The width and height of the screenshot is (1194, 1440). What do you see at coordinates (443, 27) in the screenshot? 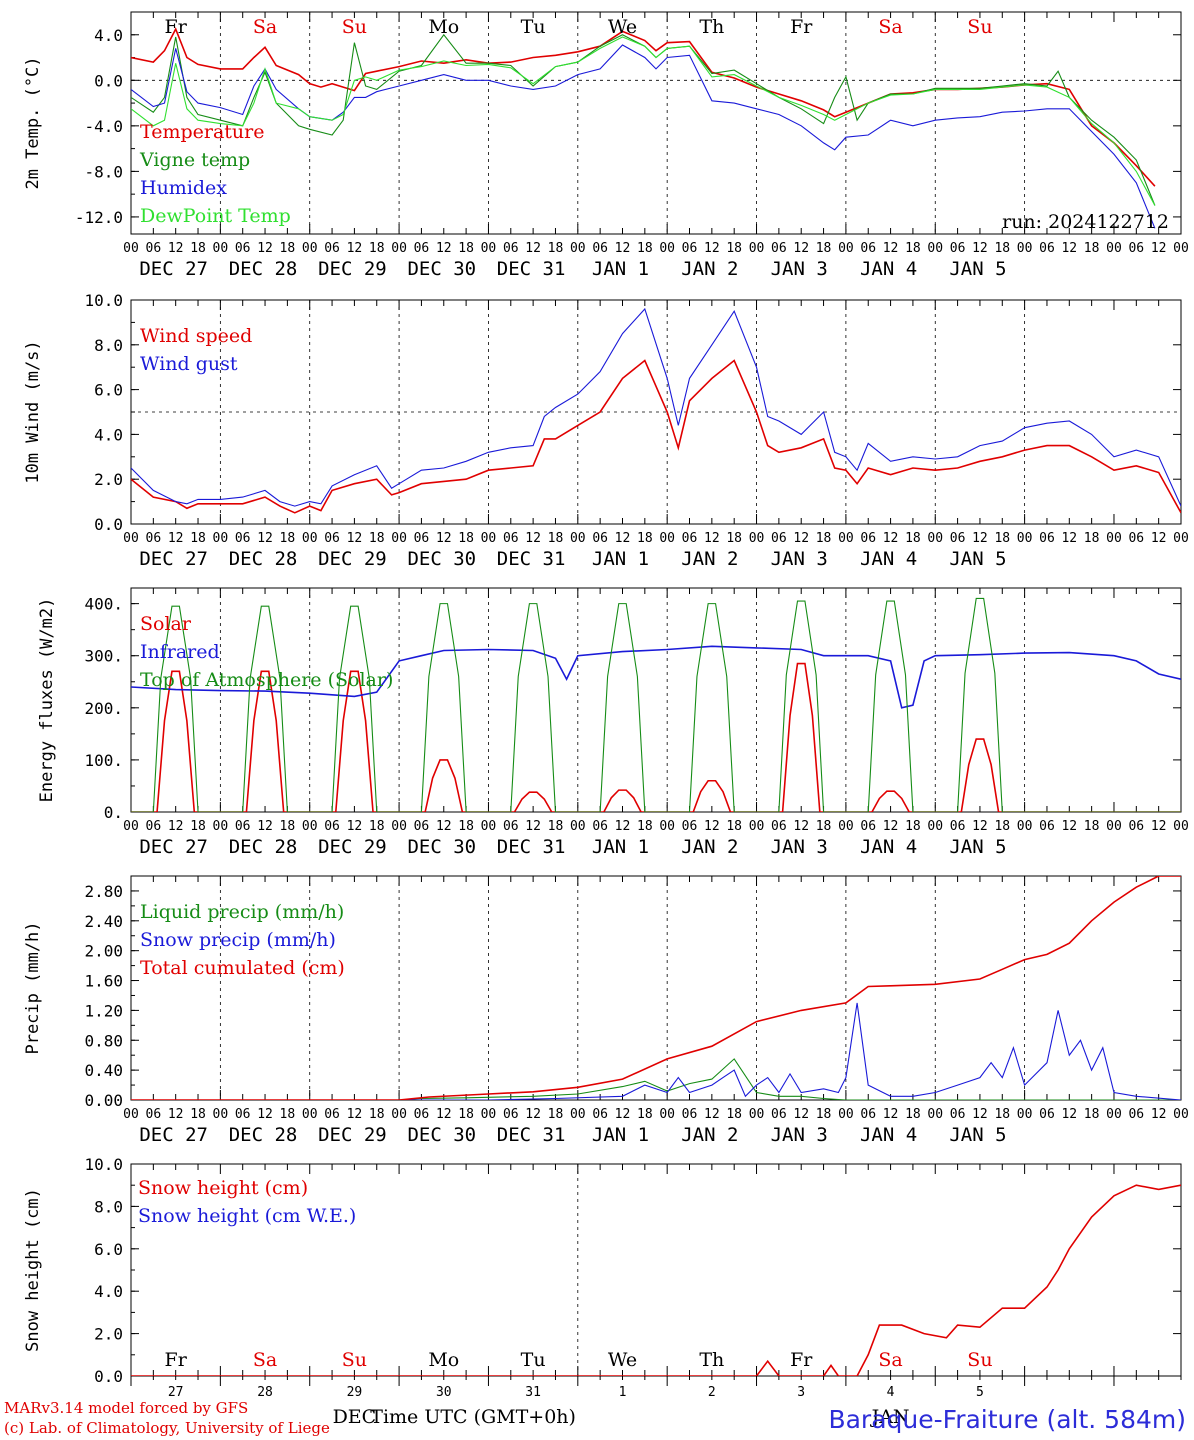
I see `weekday-label: Mo` at bounding box center [443, 27].